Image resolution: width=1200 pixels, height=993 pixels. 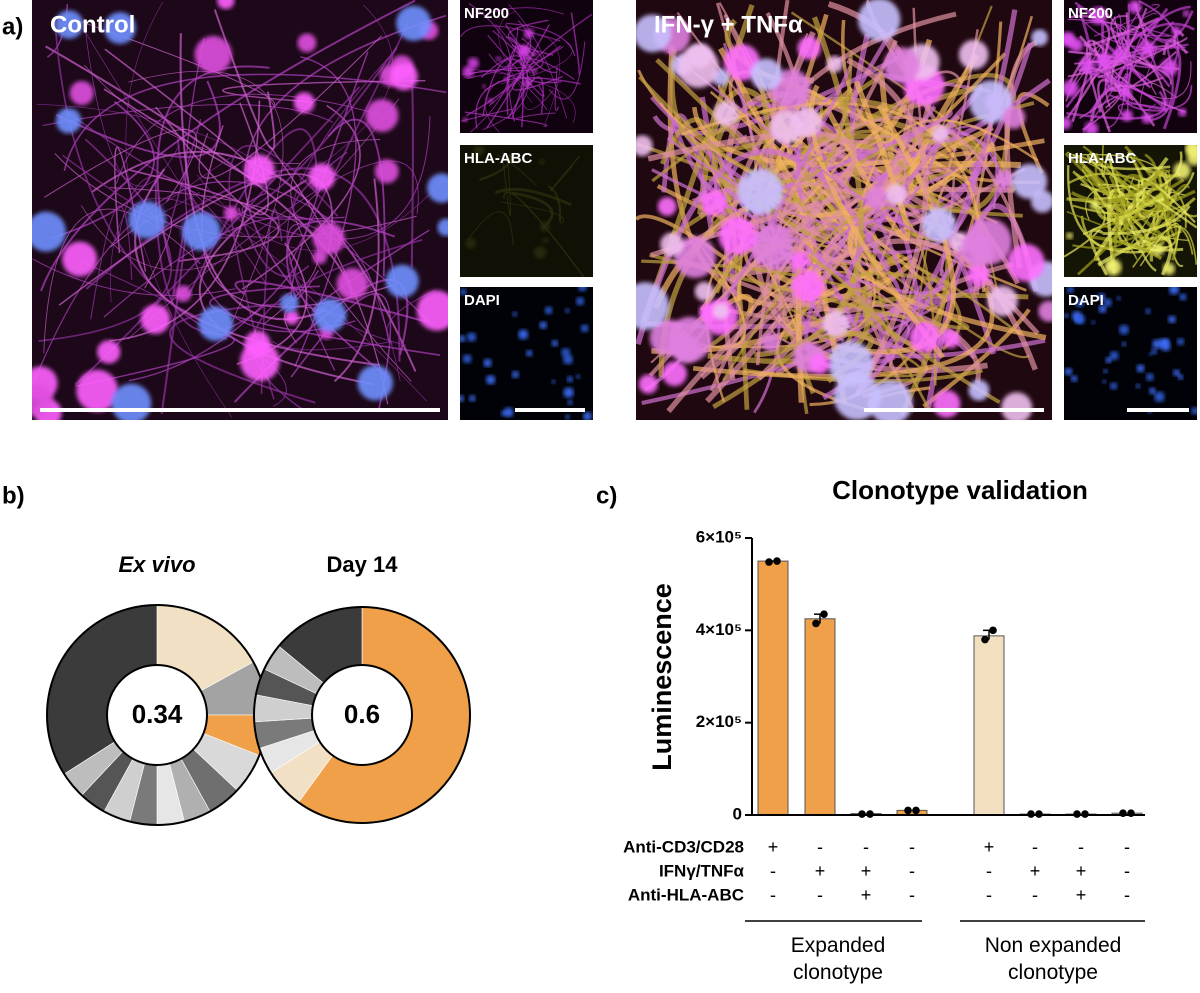 I want to click on channel-label: HLA-ABC, so click(x=1102, y=158).